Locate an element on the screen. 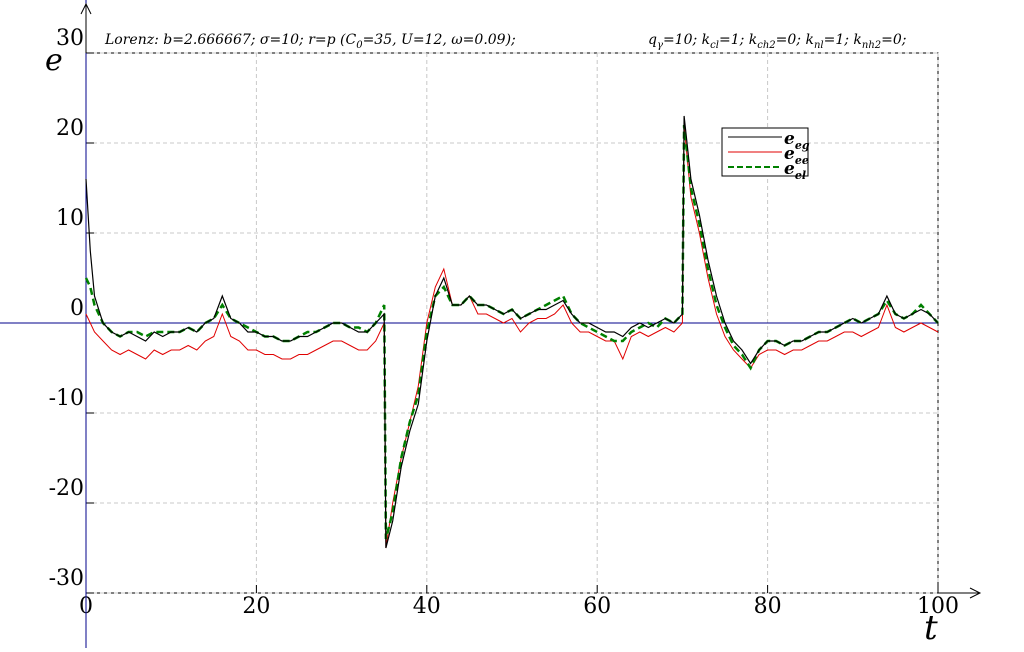 The width and height of the screenshot is (1024, 652). subscript: γ is located at coordinates (660, 45).